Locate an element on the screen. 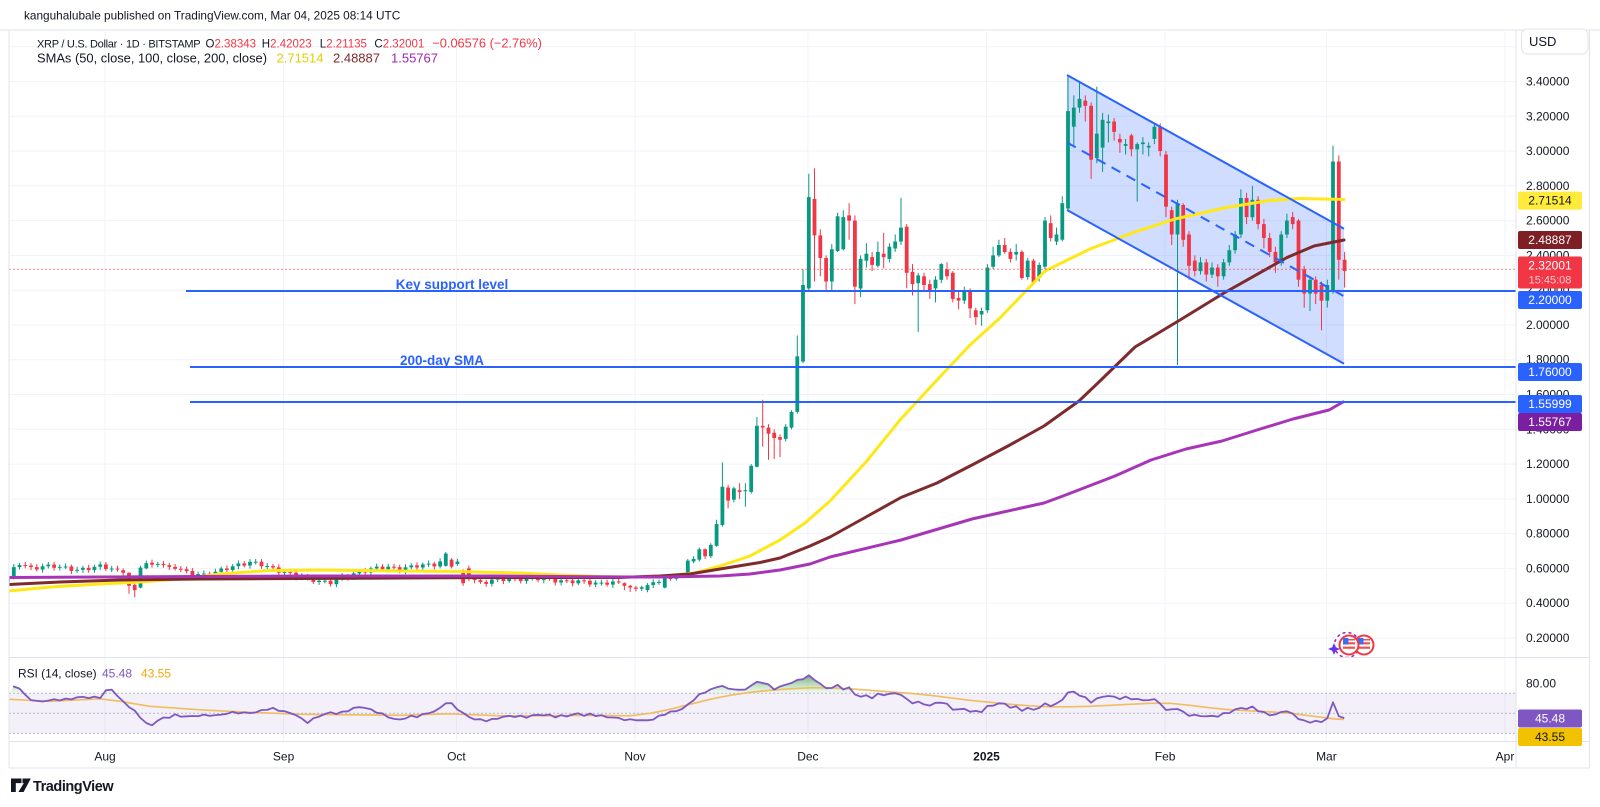 The height and width of the screenshot is (807, 1600). svg-text: 0.40000 is located at coordinates (1548, 603).